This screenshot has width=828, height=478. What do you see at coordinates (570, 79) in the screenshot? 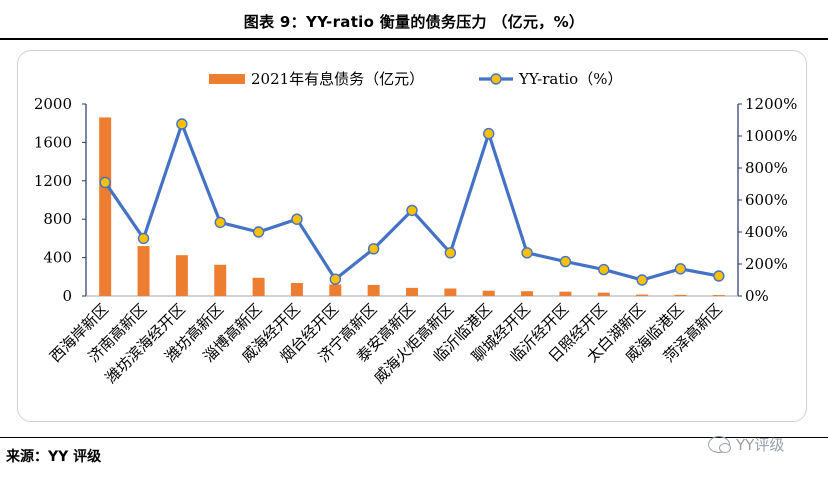
I see `legend-line-label: YY-ratio（%）` at bounding box center [570, 79].